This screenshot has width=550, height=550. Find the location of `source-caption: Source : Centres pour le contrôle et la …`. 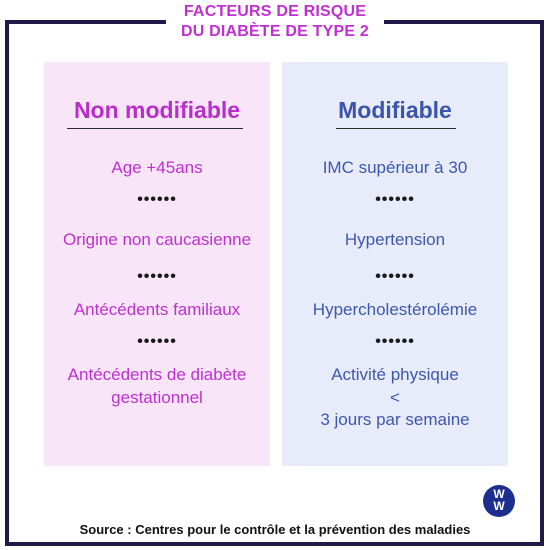

source-caption: Source : Centres pour le contrôle et la … is located at coordinates (275, 529).